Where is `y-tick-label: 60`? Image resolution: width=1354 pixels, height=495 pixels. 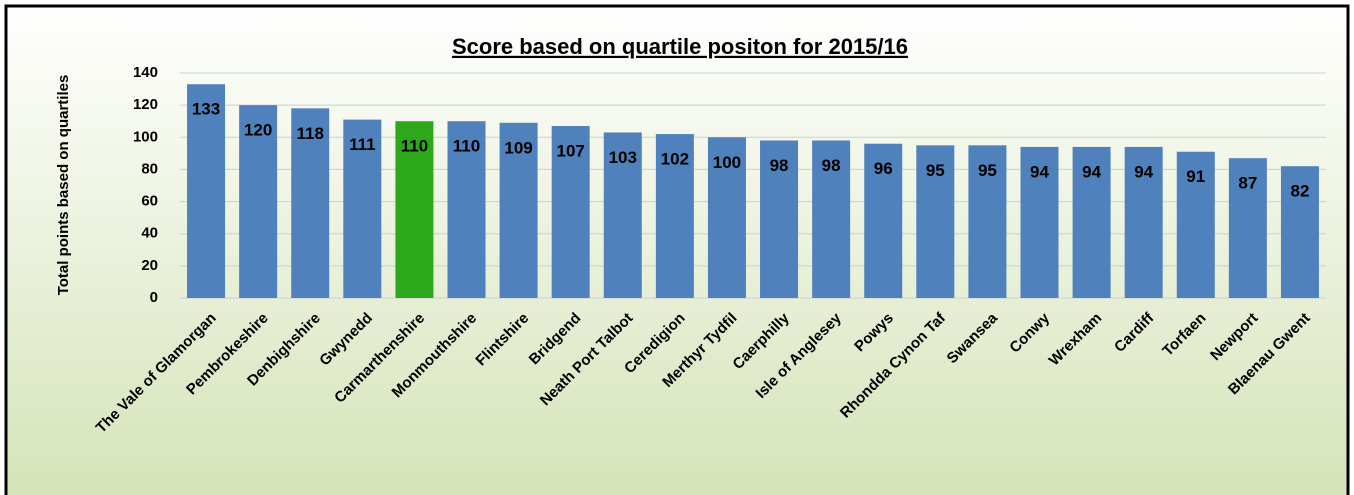 y-tick-label: 60 is located at coordinates (149, 201).